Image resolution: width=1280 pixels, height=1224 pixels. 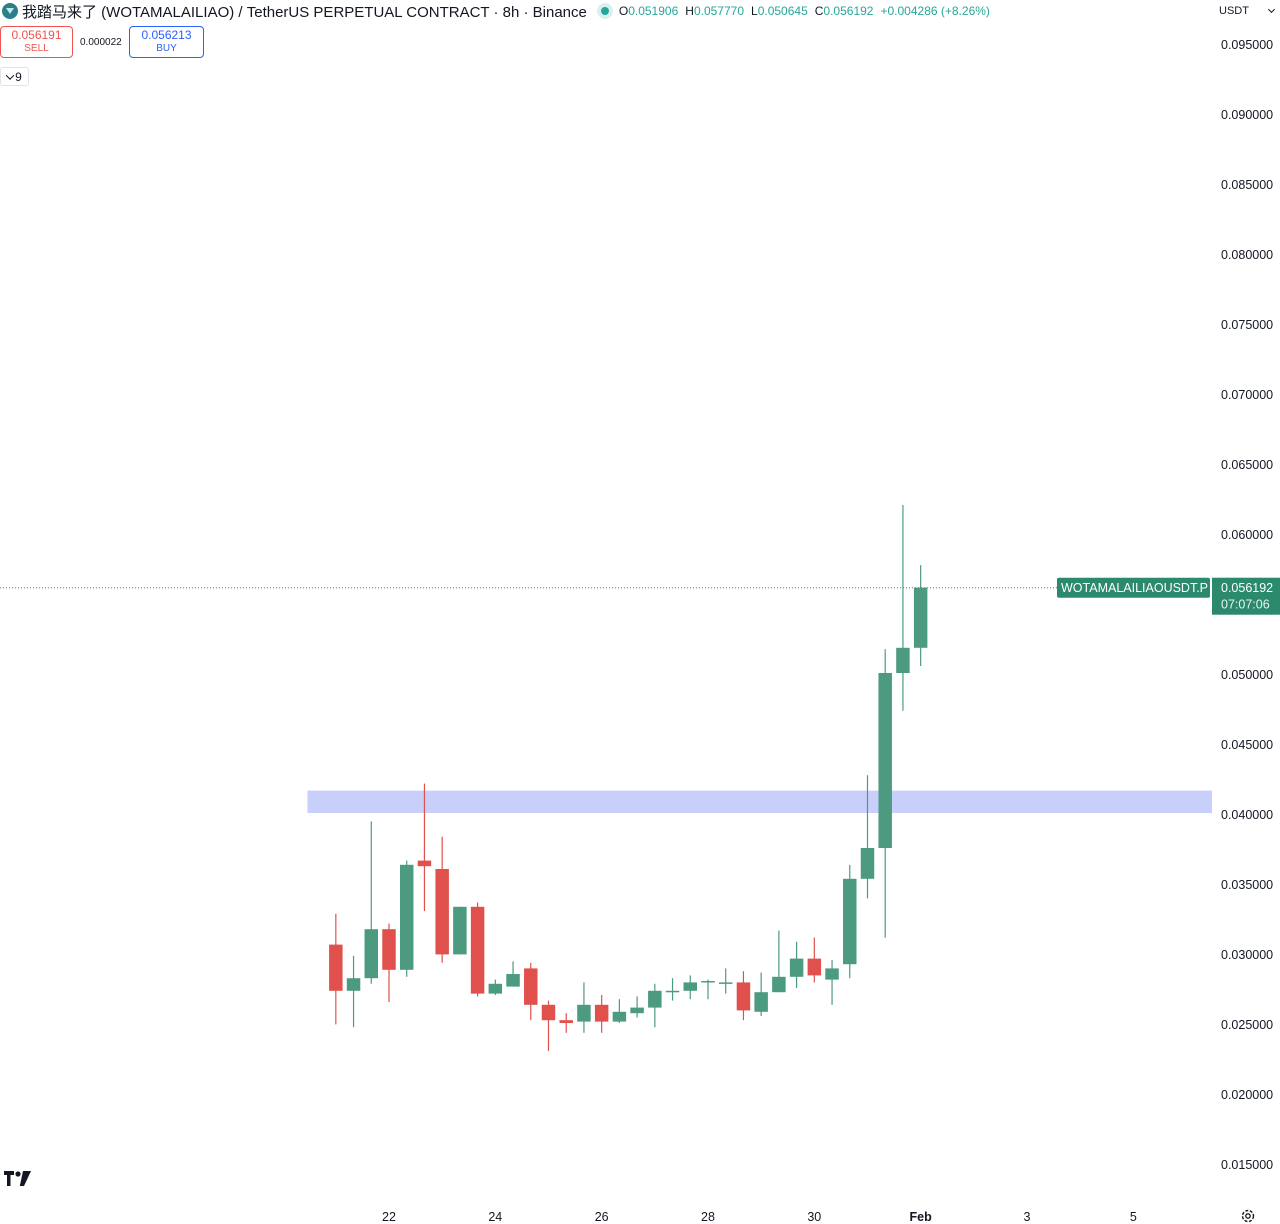 What do you see at coordinates (779, 11) in the screenshot?
I see `ohlc-low: L0.050645` at bounding box center [779, 11].